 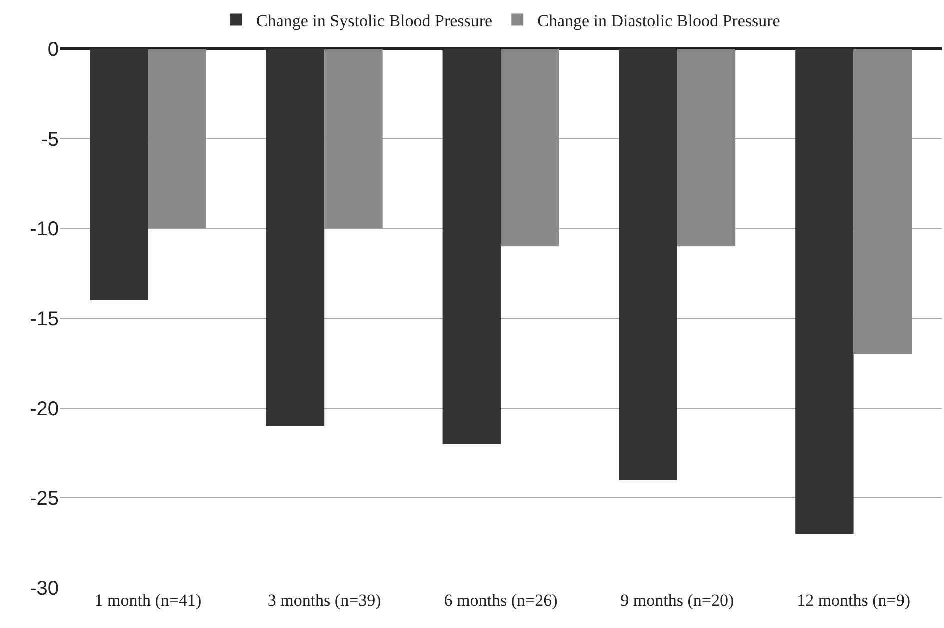 What do you see at coordinates (44, 319) in the screenshot?
I see `y-tick-label: -15` at bounding box center [44, 319].